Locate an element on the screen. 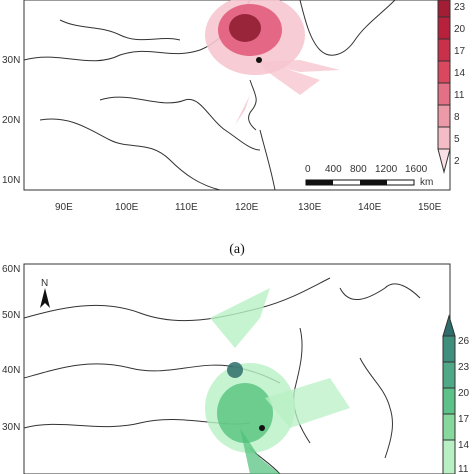 The image size is (474, 474). svg-text: 26 is located at coordinates (464, 341).